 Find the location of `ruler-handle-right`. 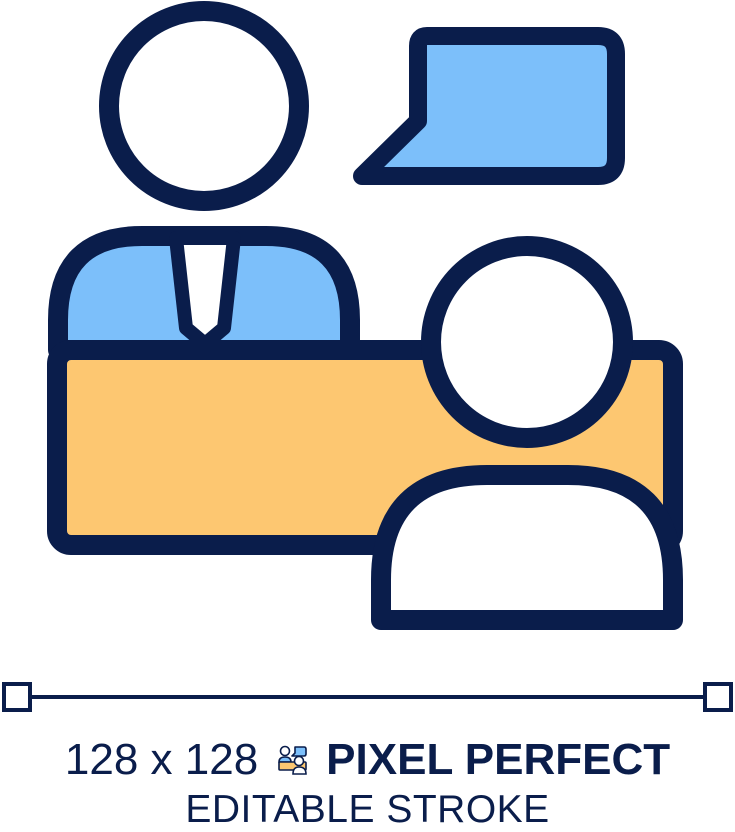

ruler-handle-right is located at coordinates (718, 697).